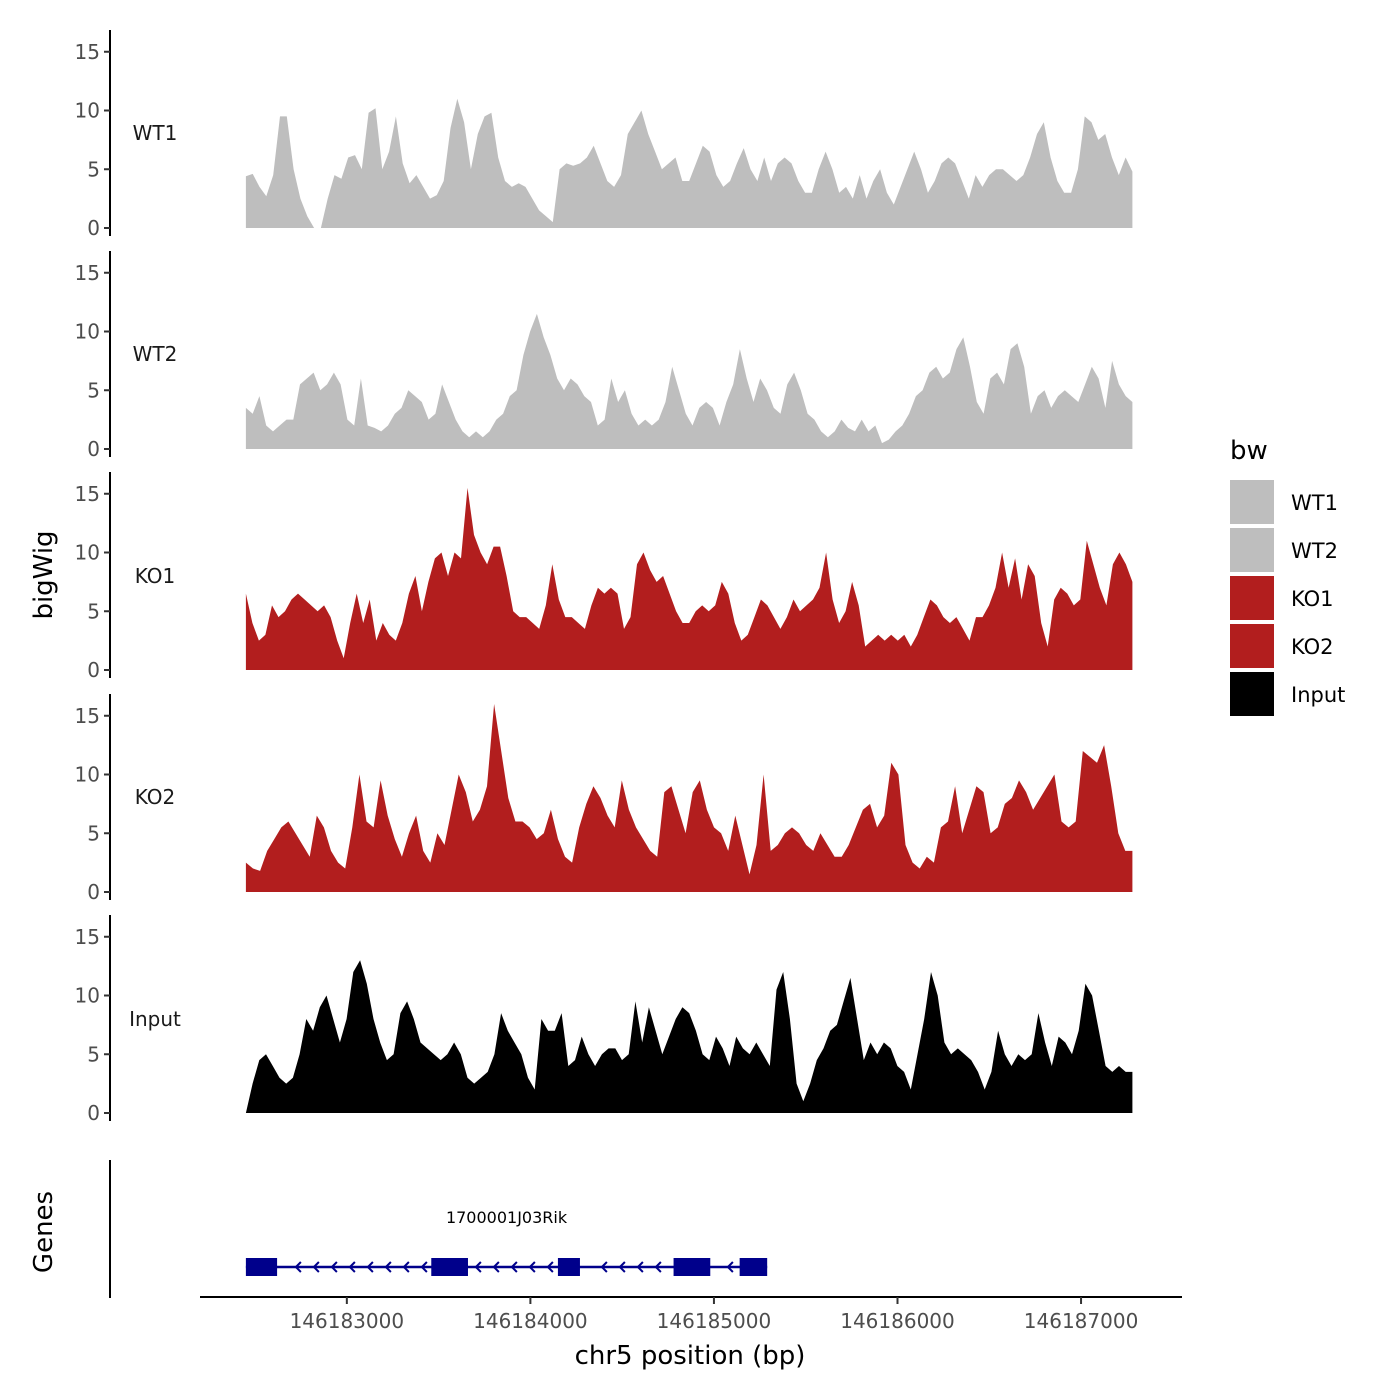  I want to click on legend-label-input: Input, so click(1318, 695).